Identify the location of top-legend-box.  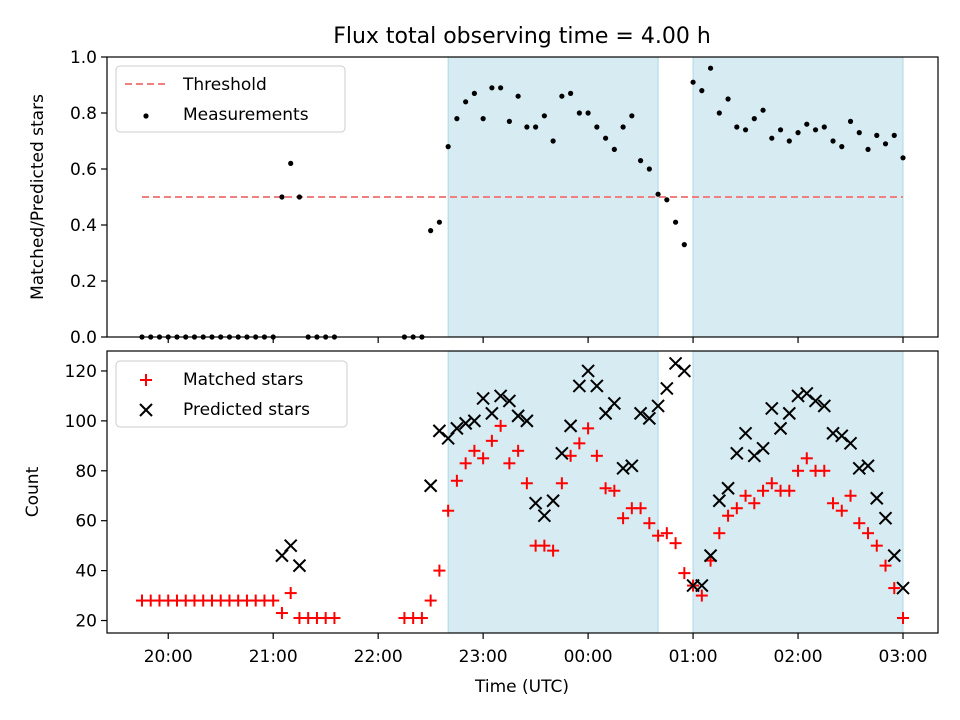
(230, 99).